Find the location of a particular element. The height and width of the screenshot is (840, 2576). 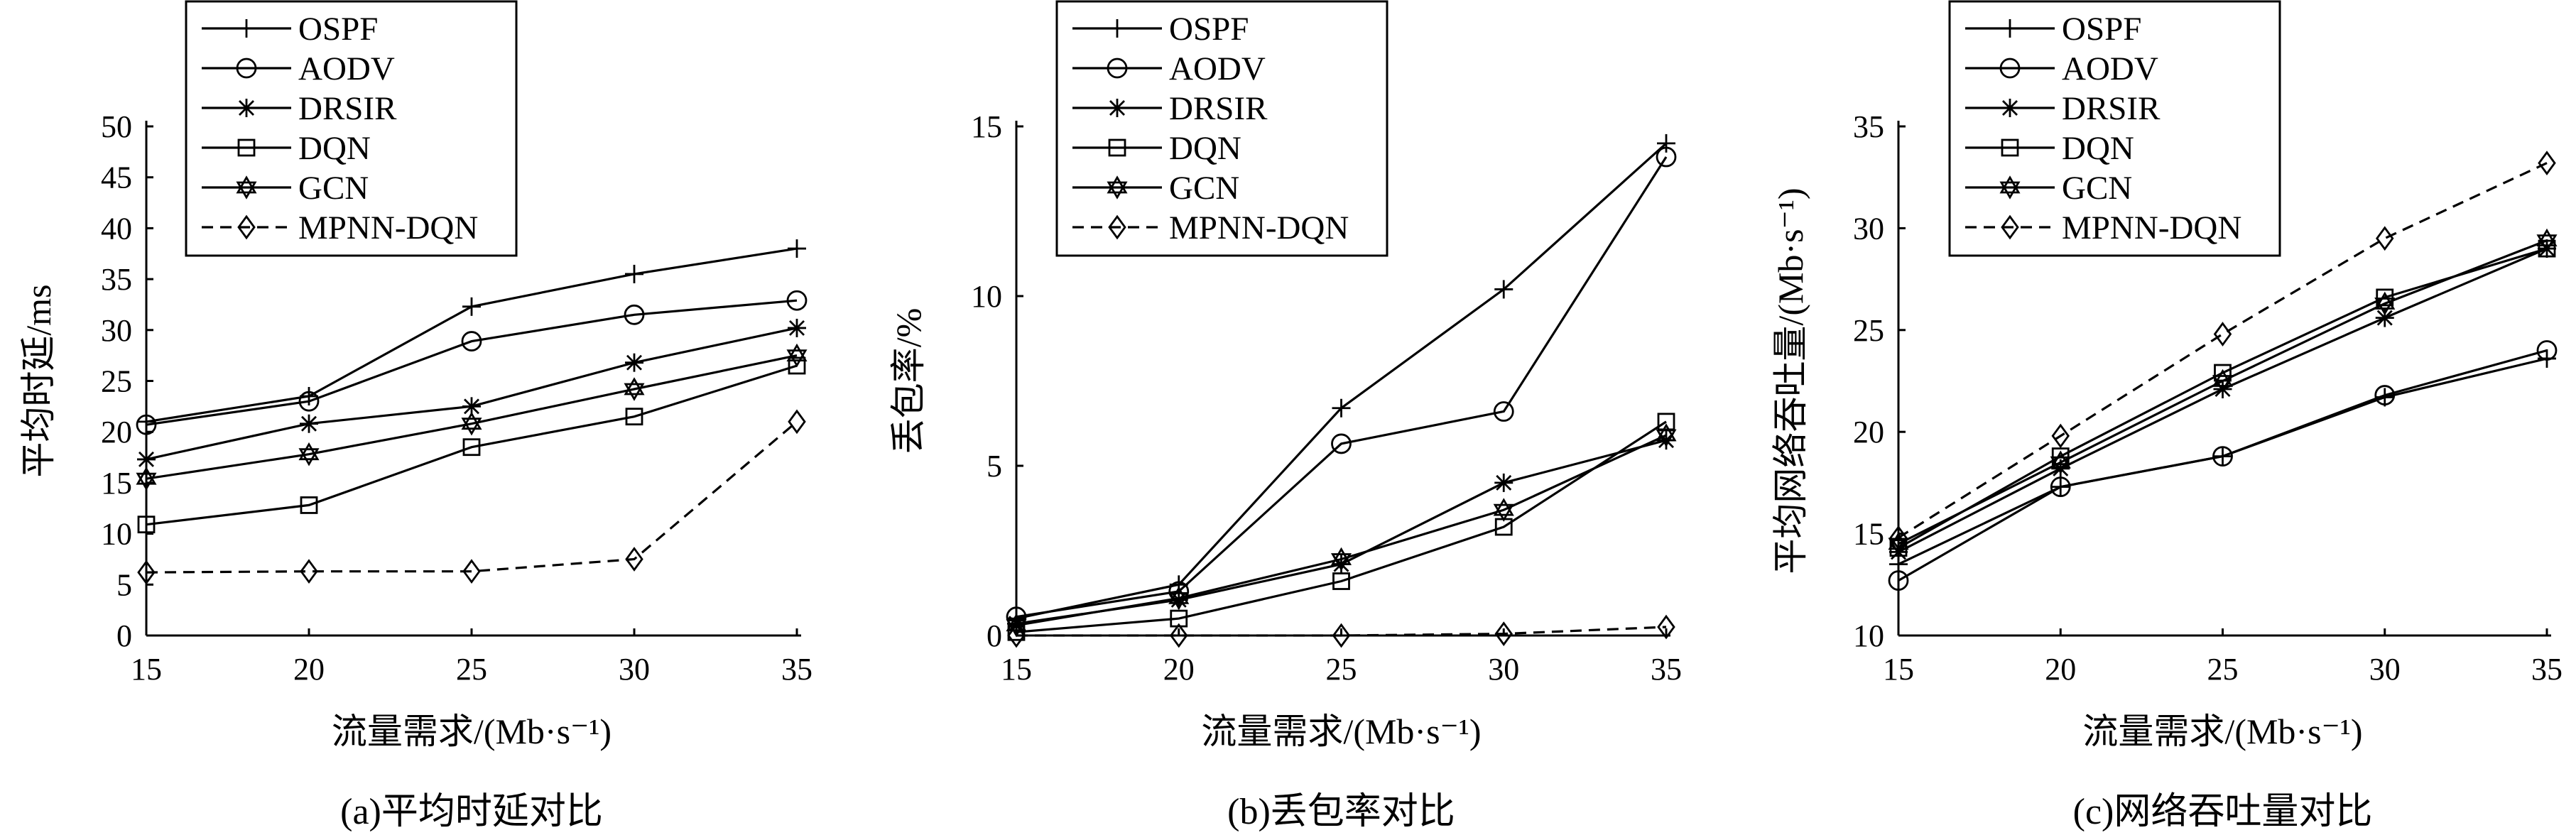

legend-label: AODV is located at coordinates (1217, 68).